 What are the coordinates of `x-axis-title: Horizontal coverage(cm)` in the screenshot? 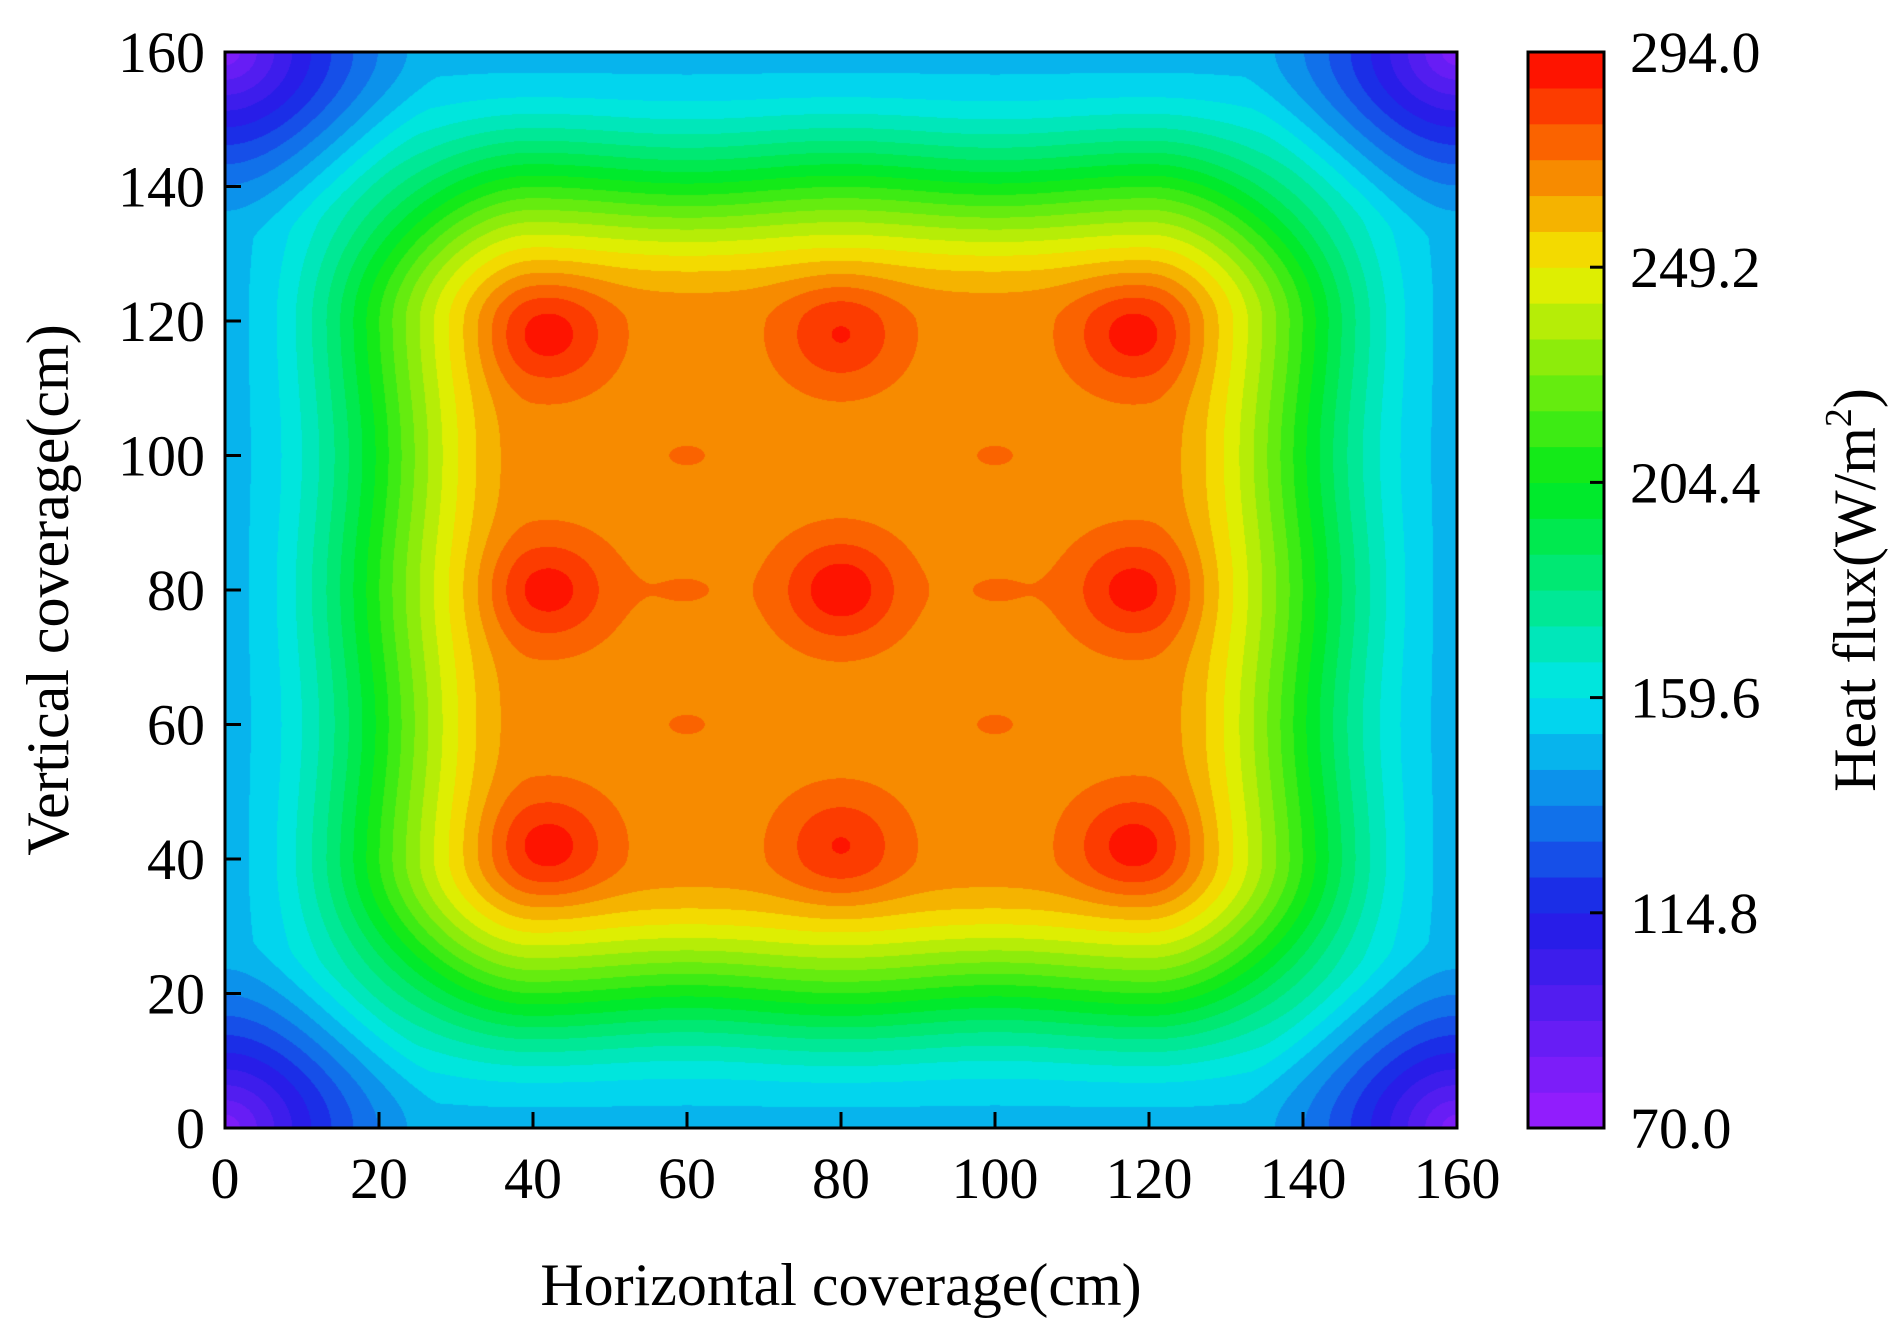 It's located at (840, 1285).